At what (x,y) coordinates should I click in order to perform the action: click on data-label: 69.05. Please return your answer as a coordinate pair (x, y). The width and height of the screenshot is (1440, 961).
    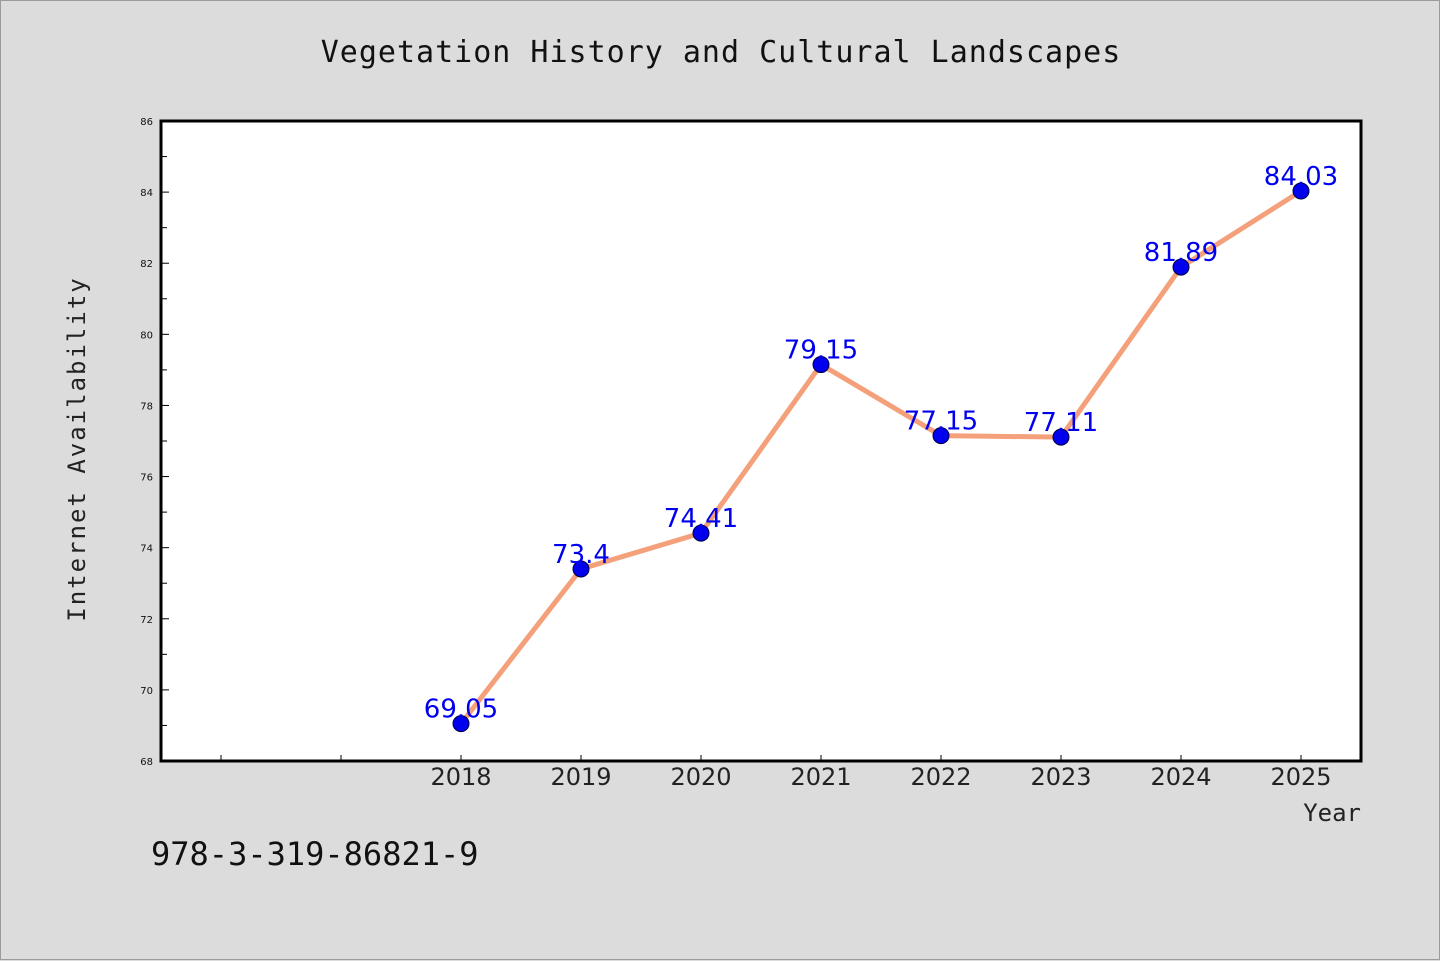
    Looking at the image, I should click on (461, 710).